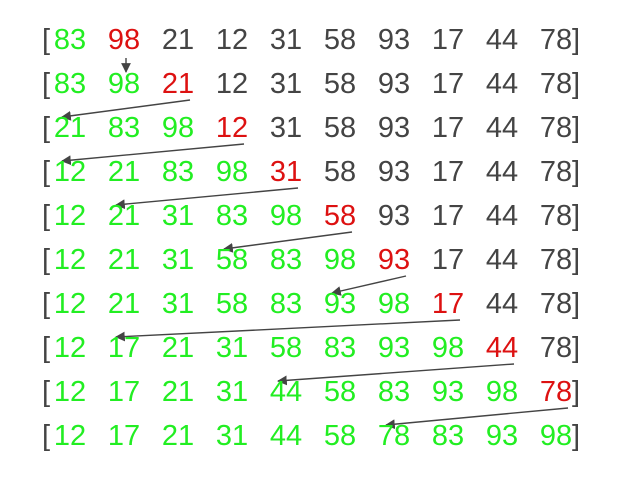  I want to click on array-row: [12 21 83 98 31 58 93 17 44 78], so click(311, 172).